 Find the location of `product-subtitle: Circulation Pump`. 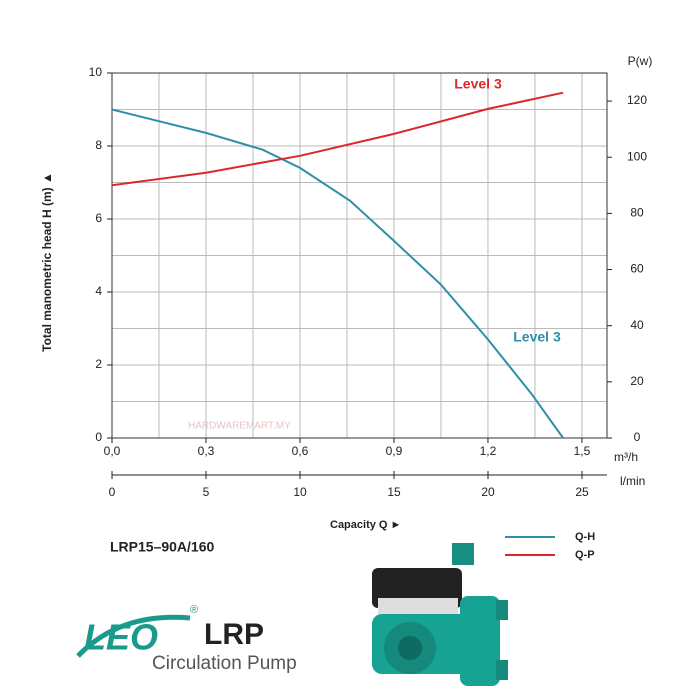

product-subtitle: Circulation Pump is located at coordinates (224, 663).